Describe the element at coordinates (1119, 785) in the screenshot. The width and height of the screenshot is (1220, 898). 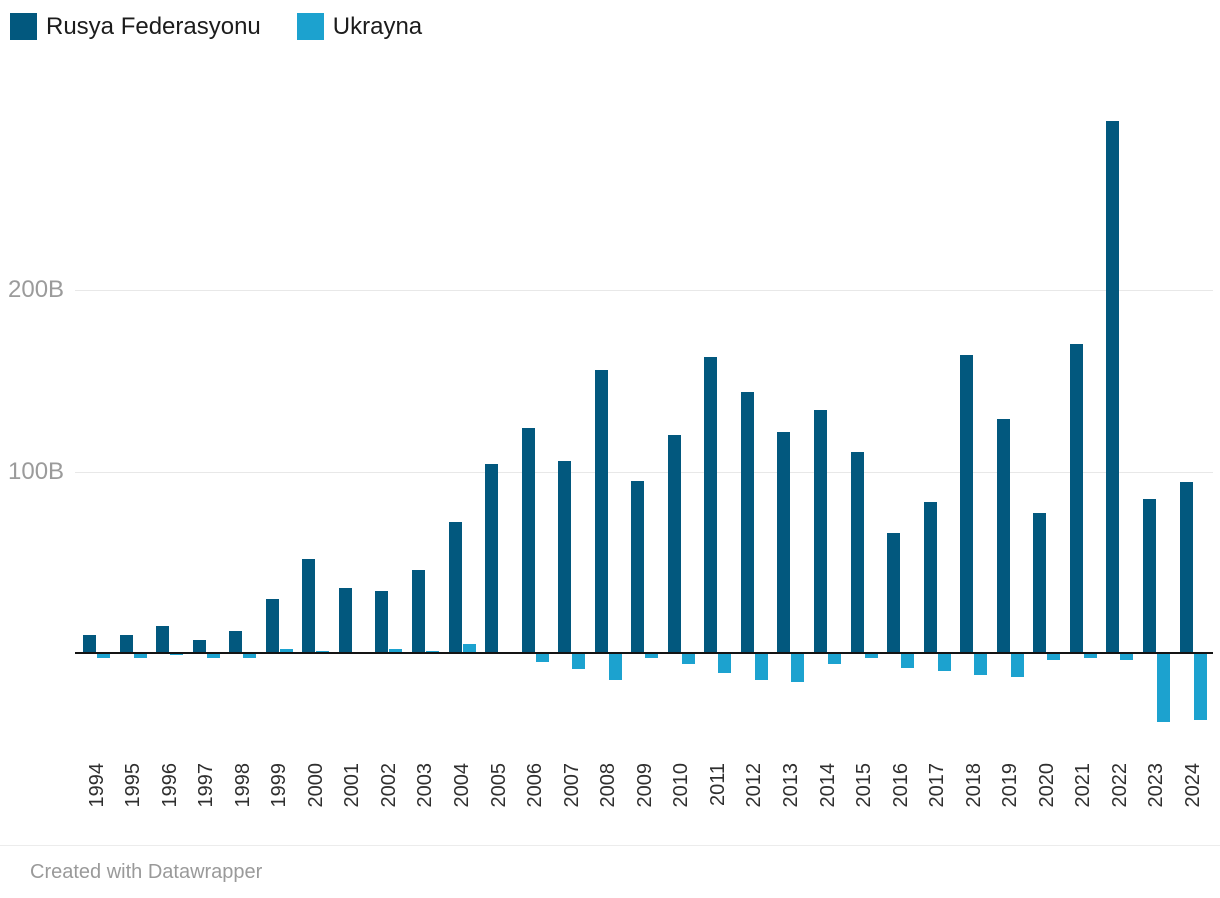
I see `x-axis-label-2022: 2022` at that location.